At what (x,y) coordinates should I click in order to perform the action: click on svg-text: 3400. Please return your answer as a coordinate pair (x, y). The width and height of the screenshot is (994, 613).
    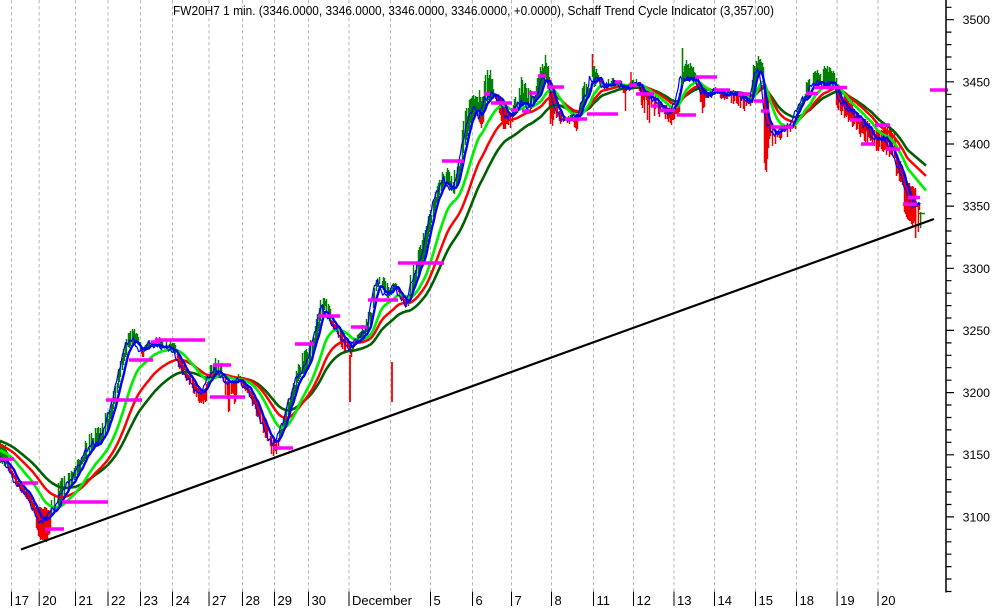
    Looking at the image, I should click on (977, 145).